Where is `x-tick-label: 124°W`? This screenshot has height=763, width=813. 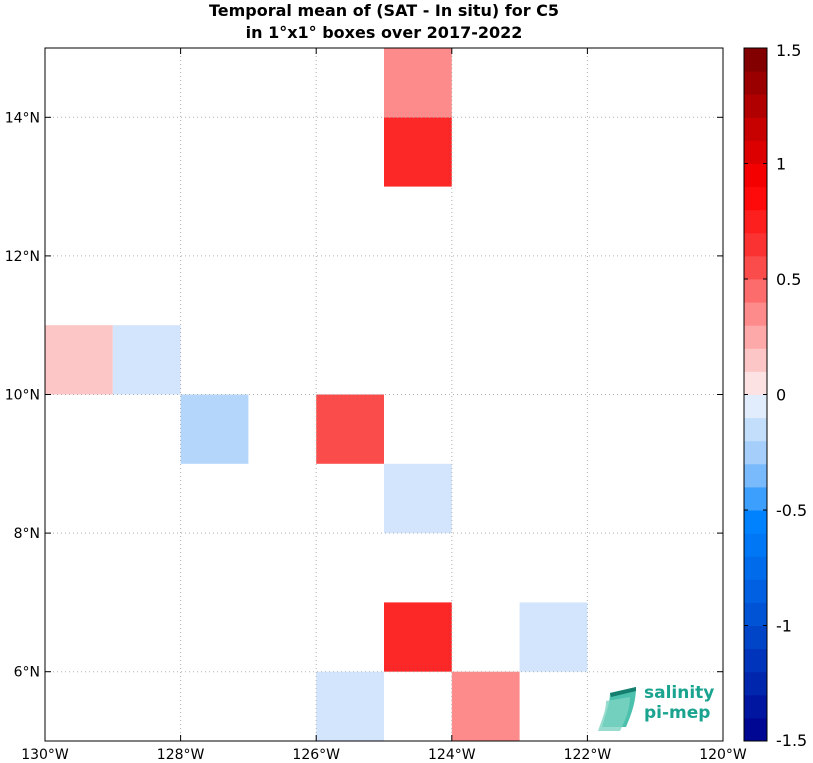 x-tick-label: 124°W is located at coordinates (452, 755).